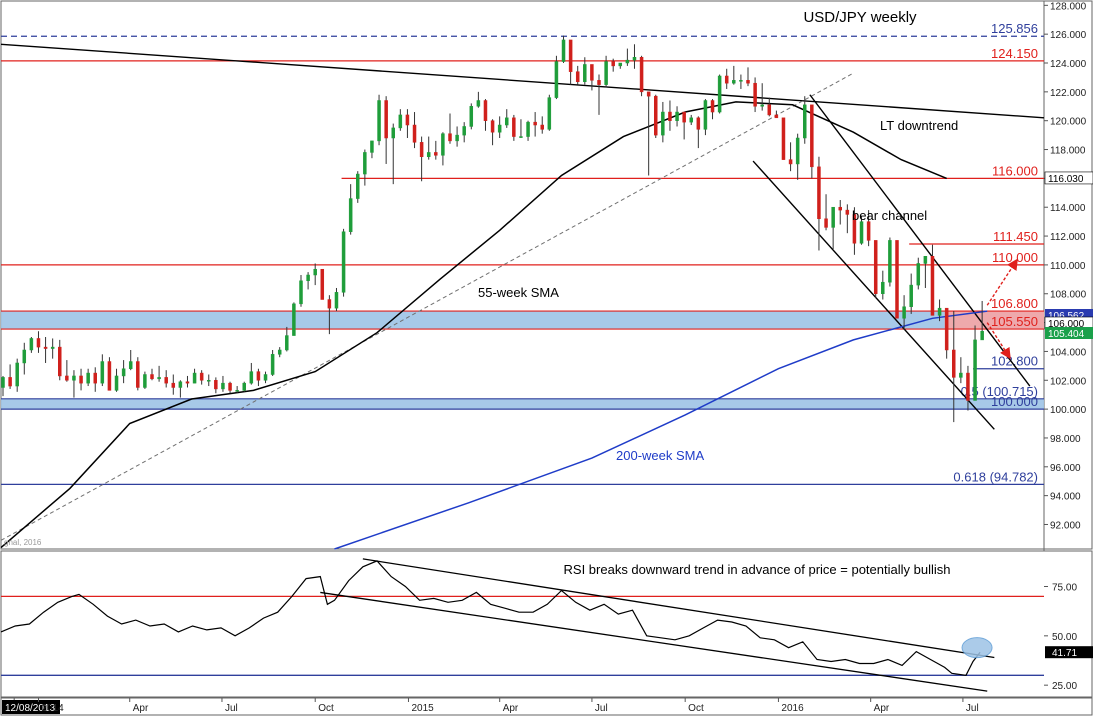 The image size is (1093, 721). Describe the element at coordinates (1068, 266) in the screenshot. I see `price-y-tick-label: 110.000` at that location.